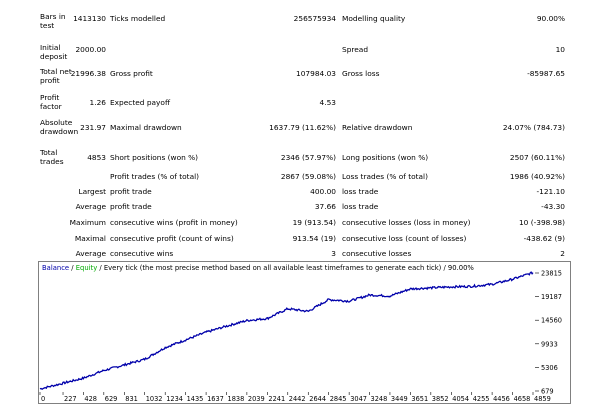 The height and width of the screenshot is (409, 599). I want to click on x-tick-label: 2845, so click(338, 399).